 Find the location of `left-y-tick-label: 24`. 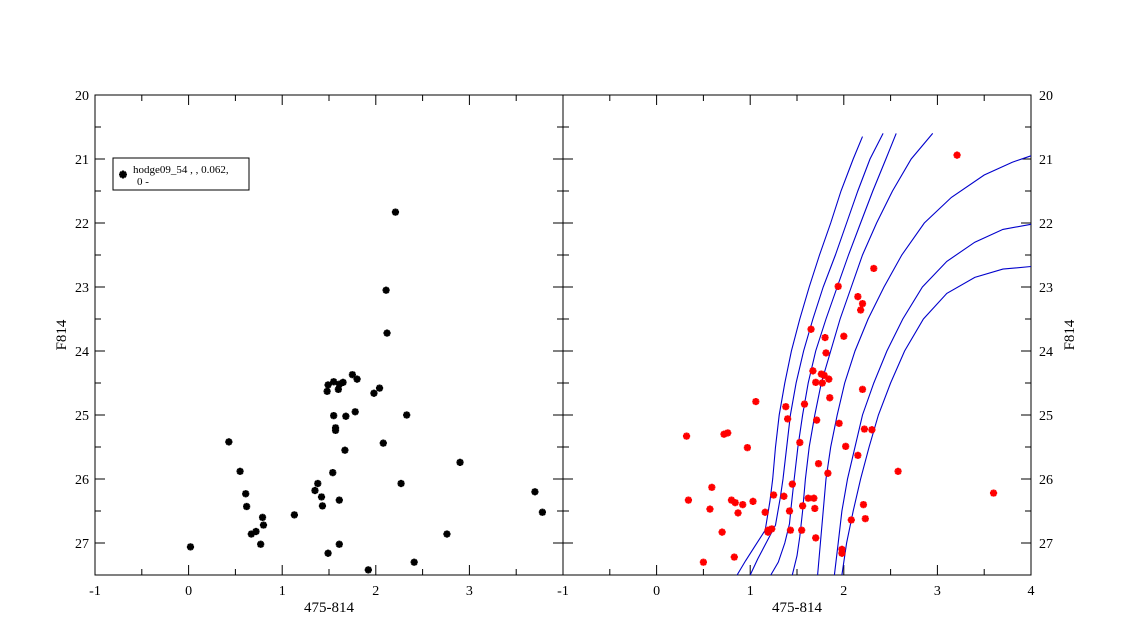

left-y-tick-label: 24 is located at coordinates (82, 352).